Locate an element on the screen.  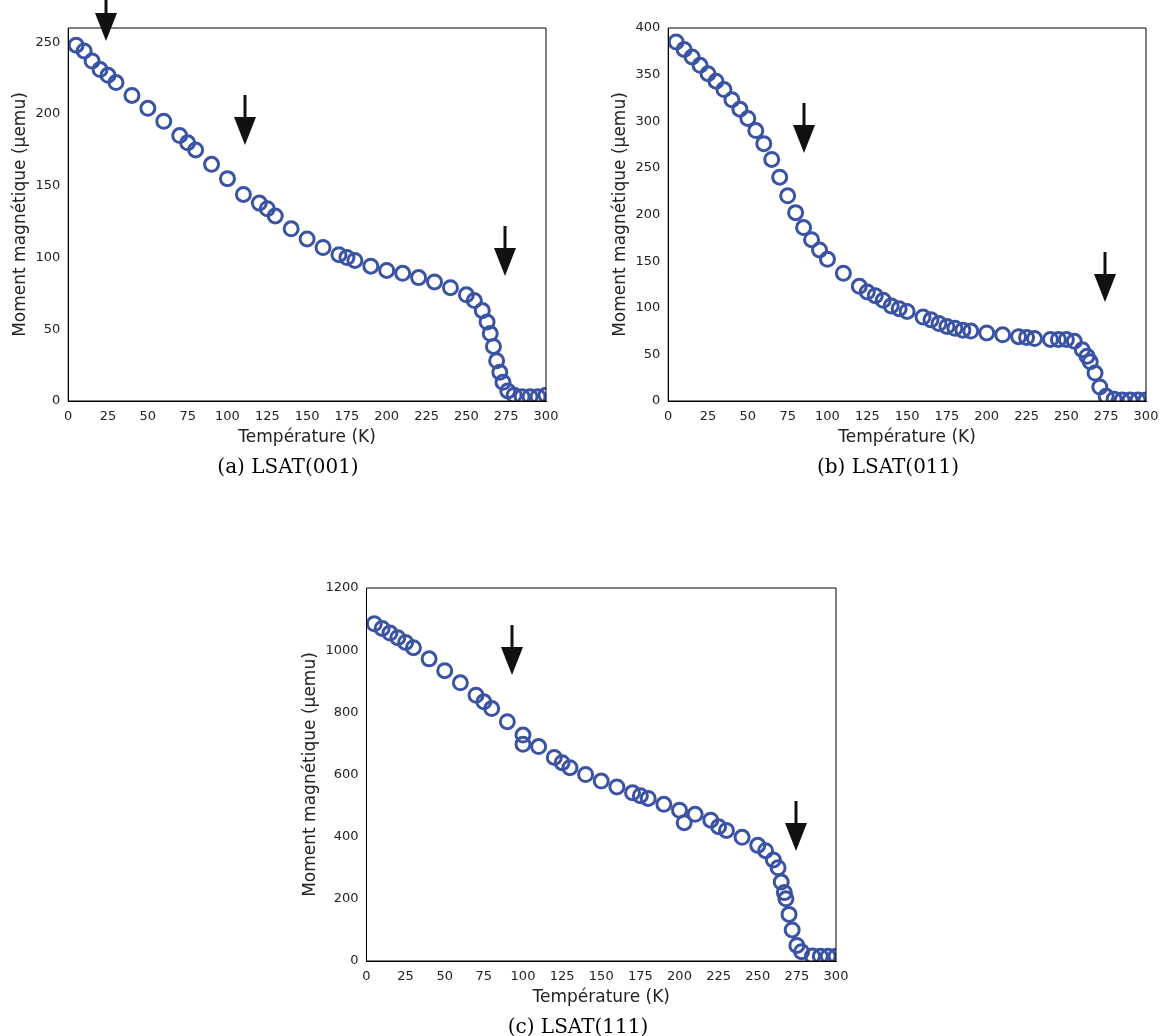
x-axis-title: Température (K) is located at coordinates (906, 436).